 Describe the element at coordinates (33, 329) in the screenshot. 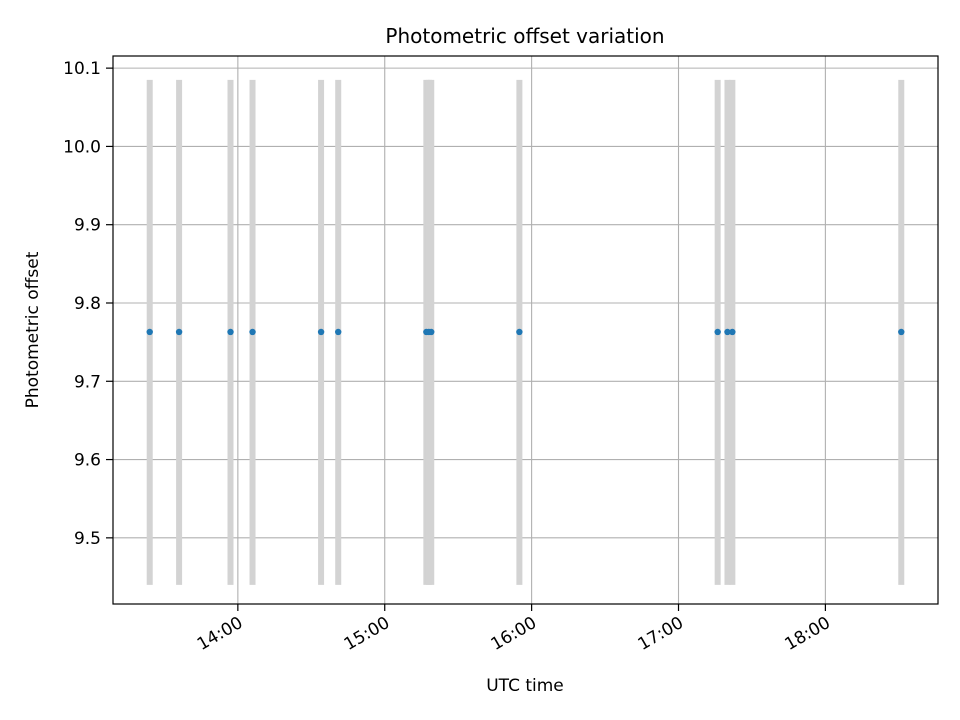

I see `y-axis-label: Photometric offset` at that location.